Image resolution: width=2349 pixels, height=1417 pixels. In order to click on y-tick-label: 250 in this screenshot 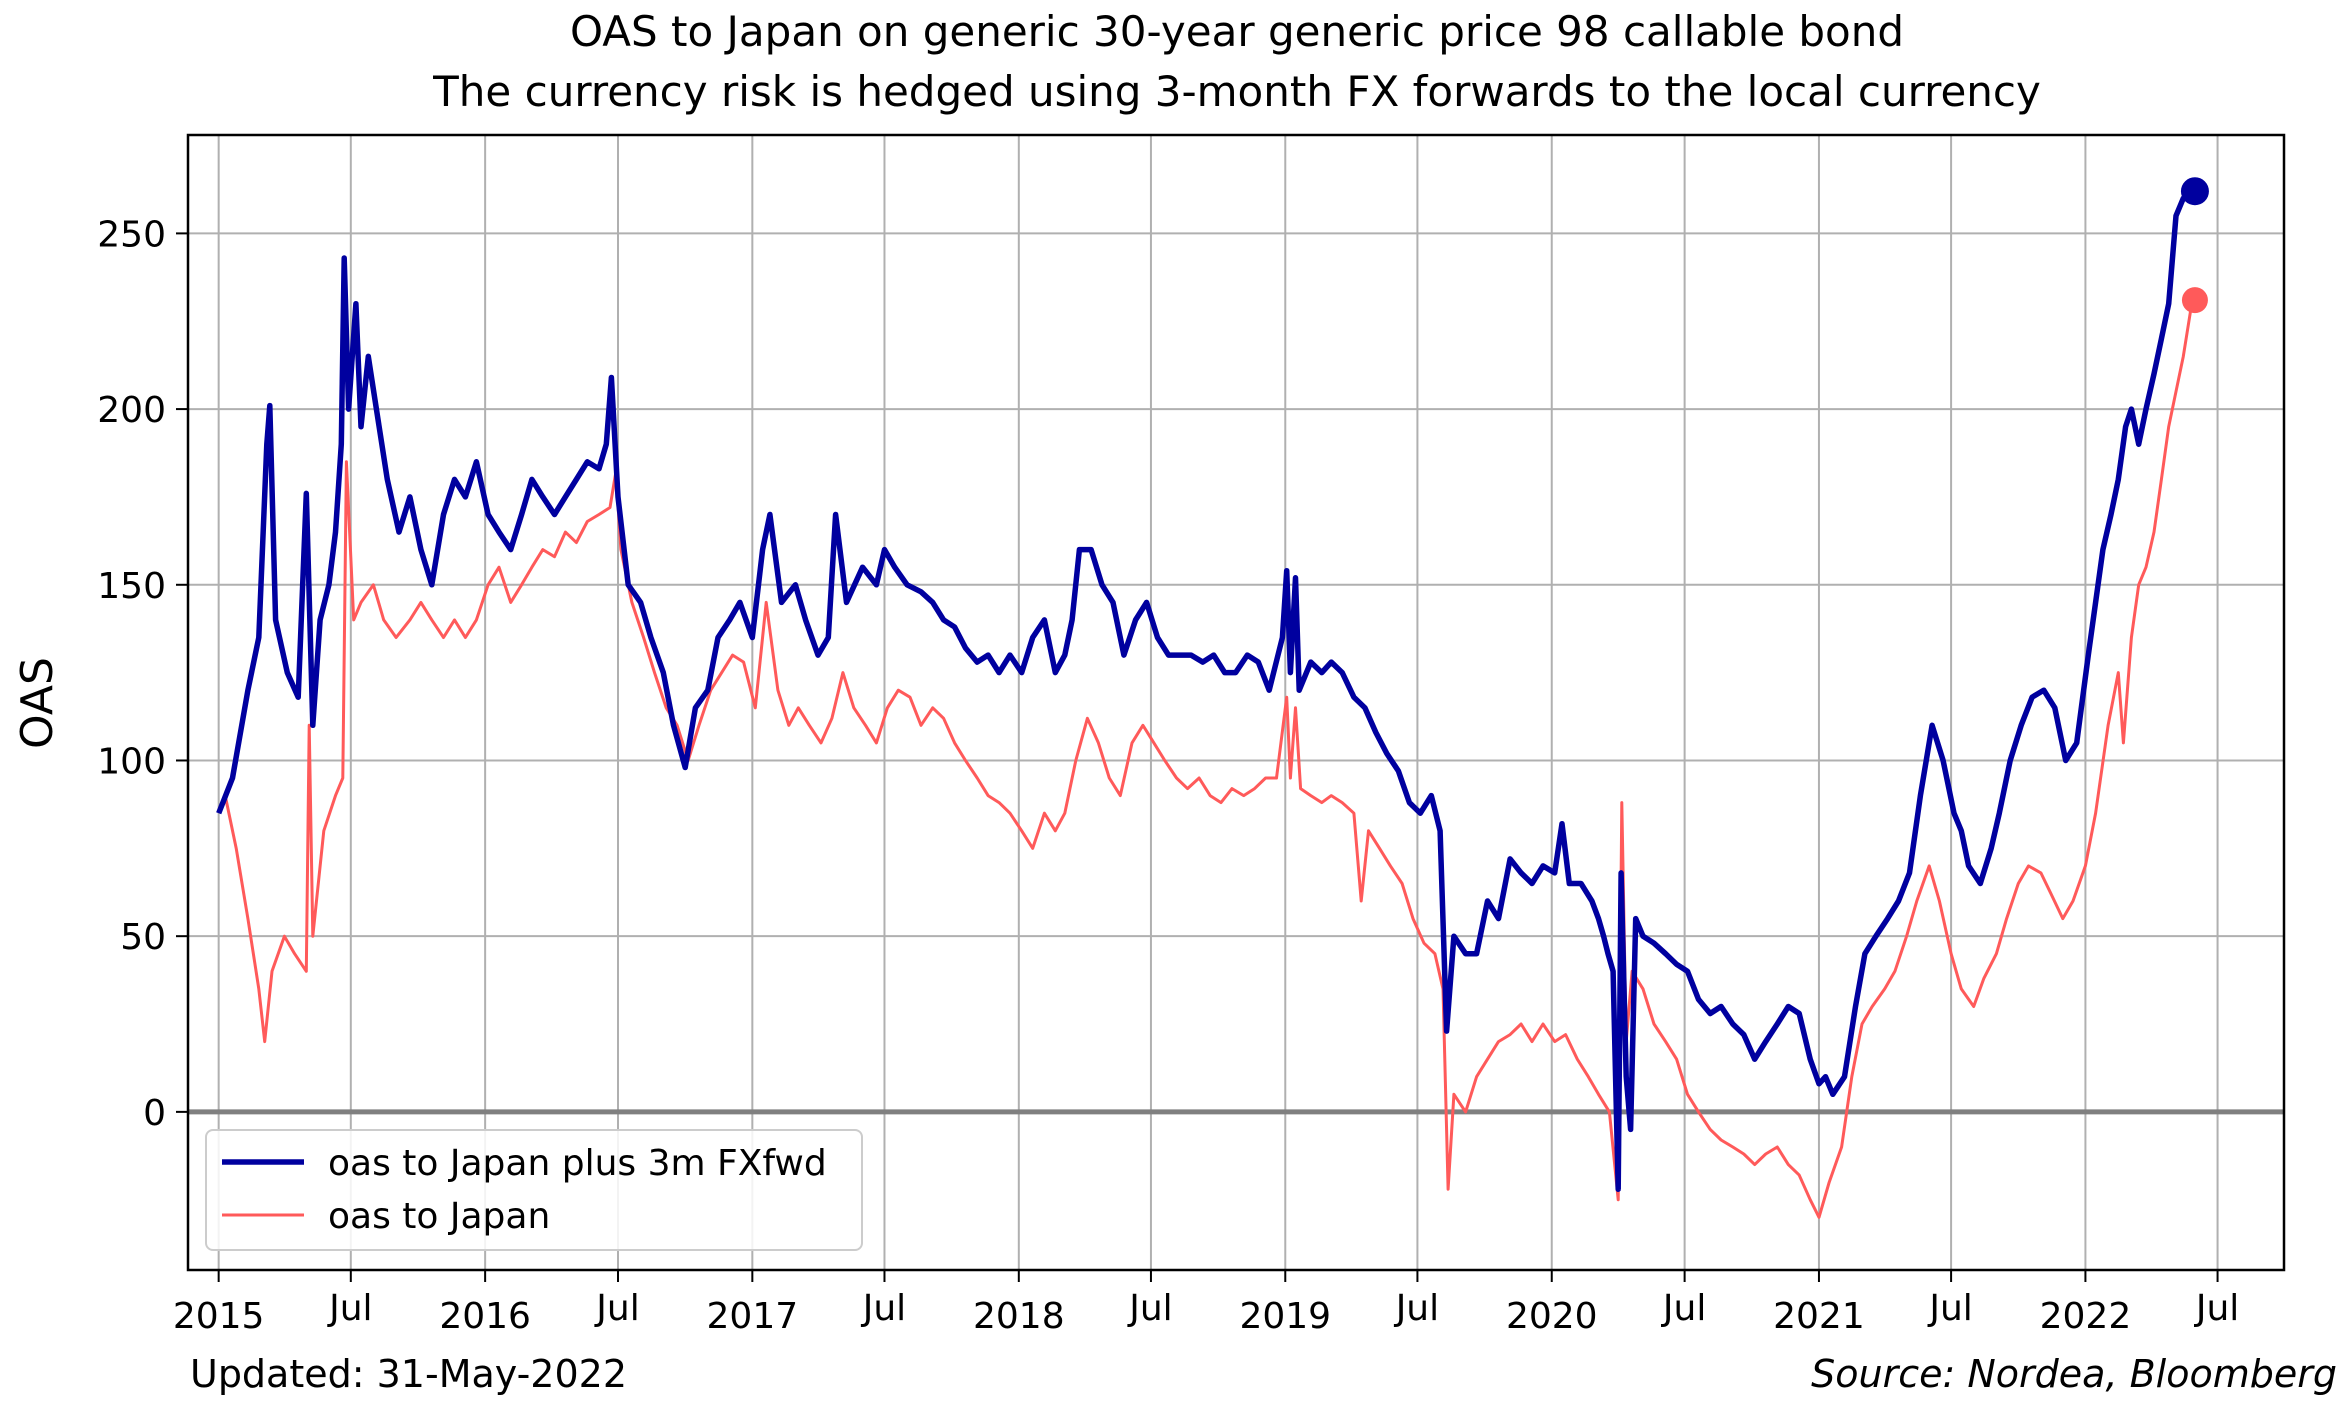, I will do `click(131, 234)`.